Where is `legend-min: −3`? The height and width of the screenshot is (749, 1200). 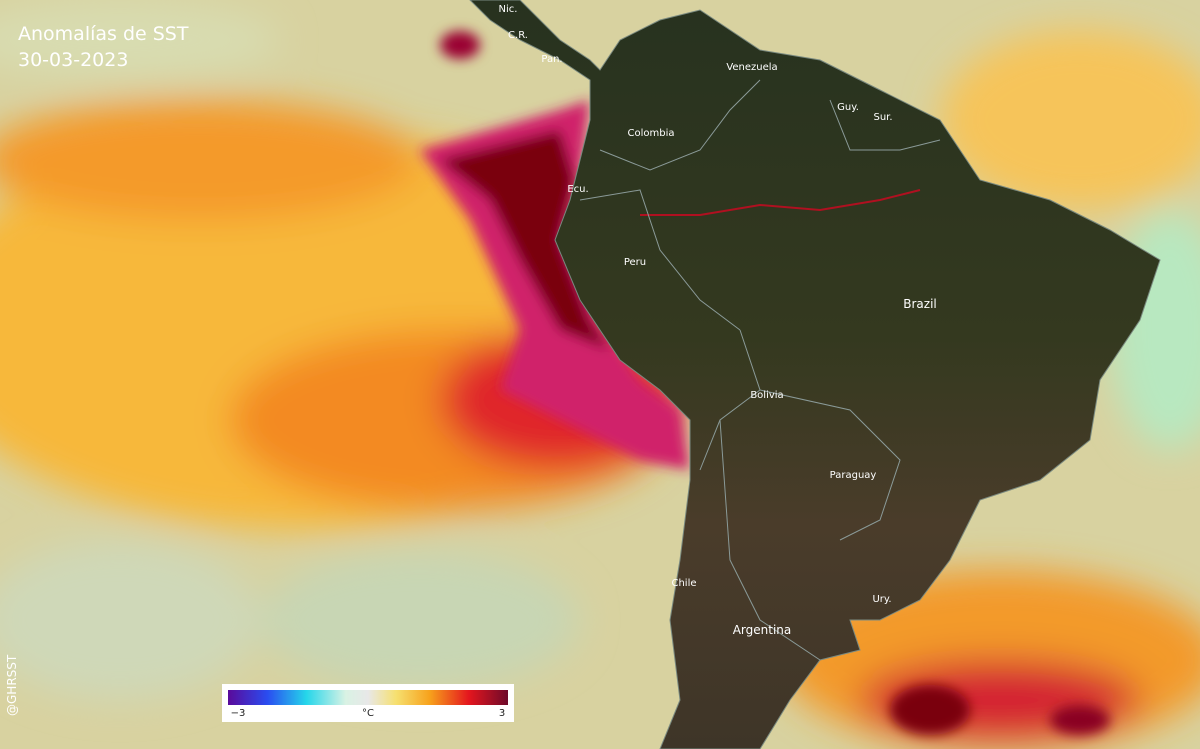 legend-min: −3 is located at coordinates (238, 713).